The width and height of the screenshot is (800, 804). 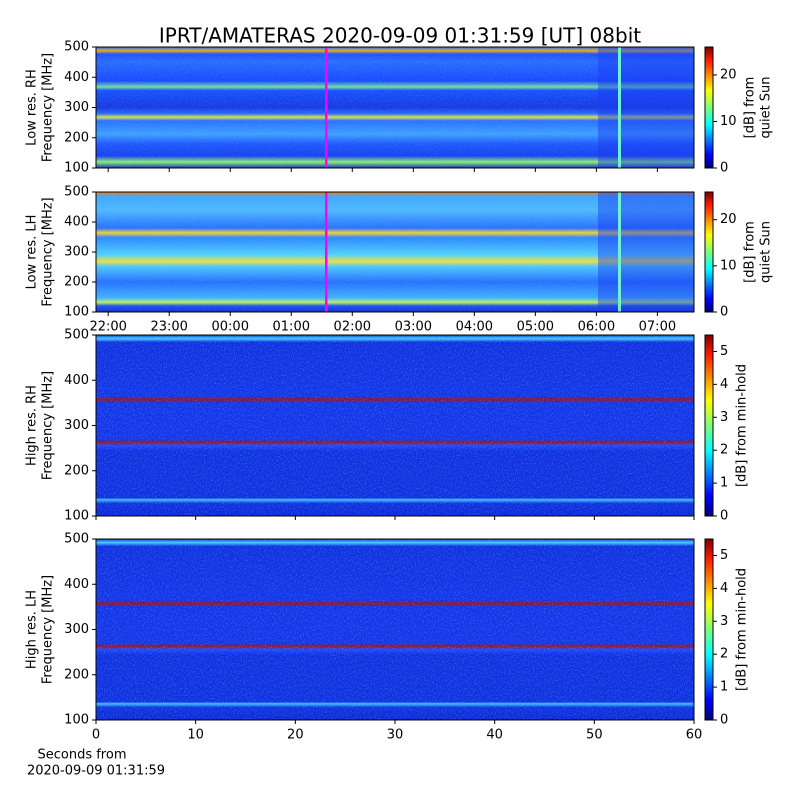 What do you see at coordinates (96, 735) in the screenshot?
I see `x-tick-label: 0` at bounding box center [96, 735].